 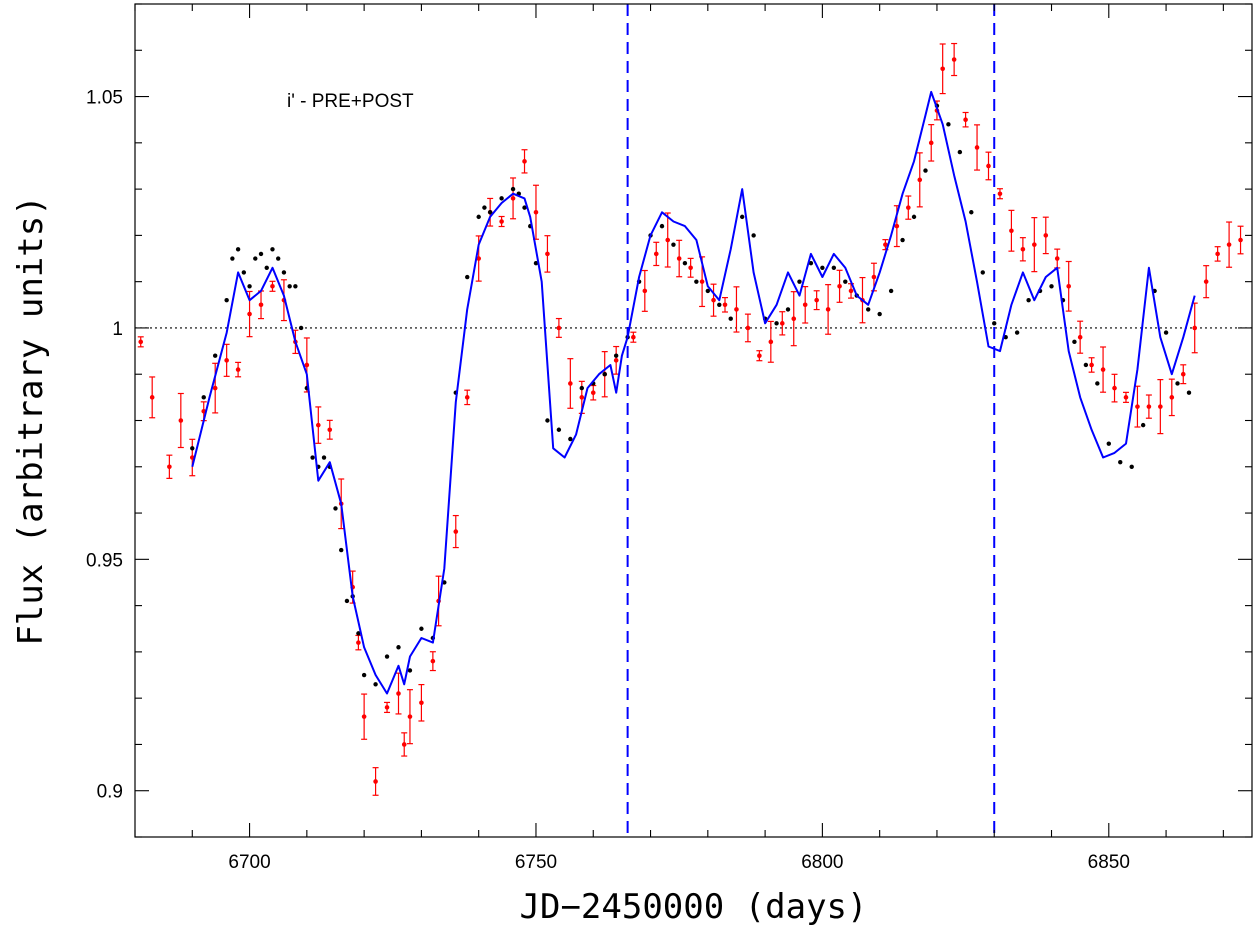 I want to click on x-axis-label: JD−2450000 (days), so click(x=694, y=907).